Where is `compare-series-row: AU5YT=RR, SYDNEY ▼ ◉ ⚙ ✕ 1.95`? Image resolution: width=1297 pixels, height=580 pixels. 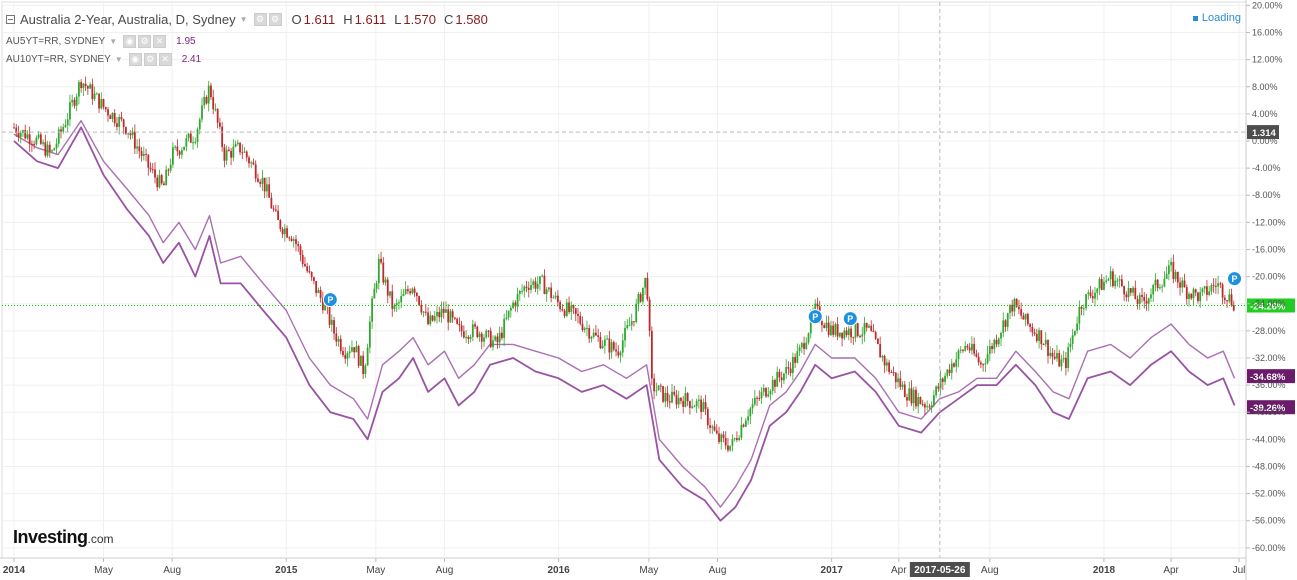 compare-series-row: AU5YT=RR, SYDNEY ▼ ◉ ⚙ ✕ 1.95 is located at coordinates (247, 41).